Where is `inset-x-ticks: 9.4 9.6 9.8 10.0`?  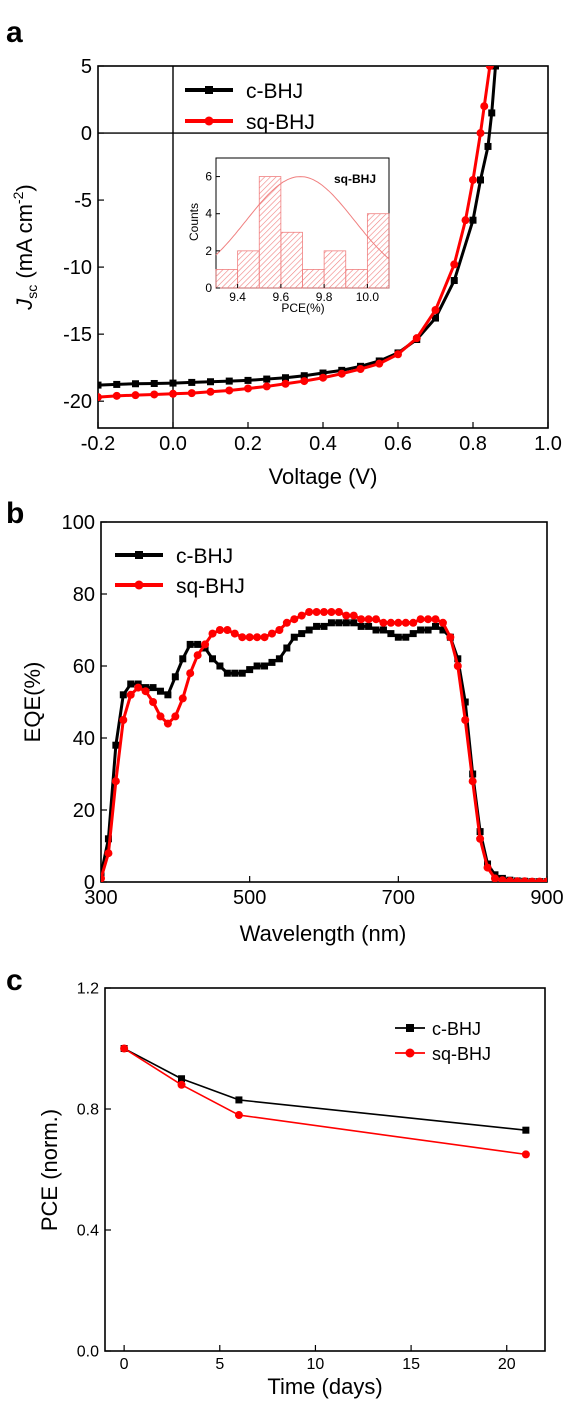 inset-x-ticks: 9.4 9.6 9.8 10.0 is located at coordinates (304, 294).